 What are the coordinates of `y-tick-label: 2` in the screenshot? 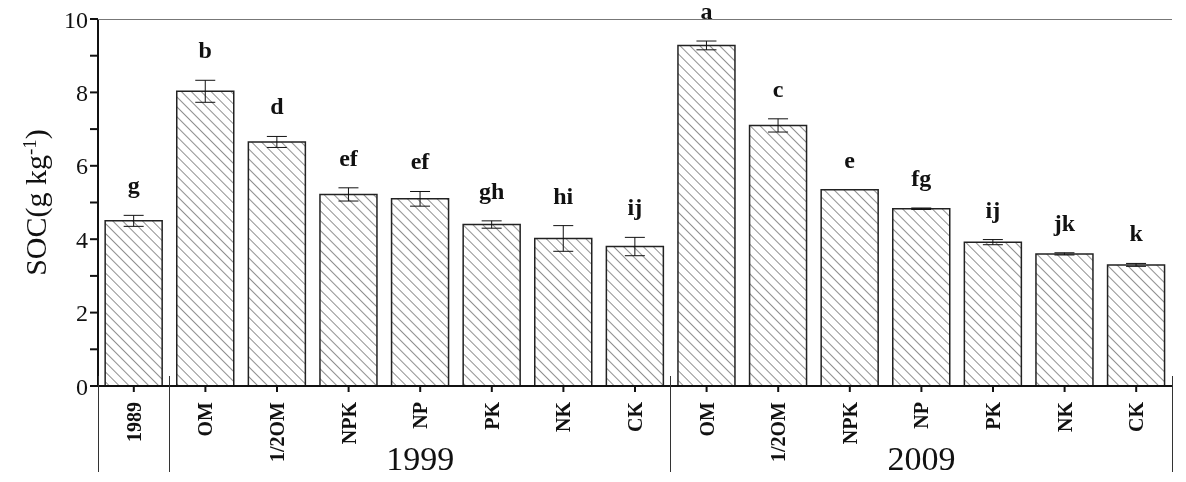 It's located at (82, 313).